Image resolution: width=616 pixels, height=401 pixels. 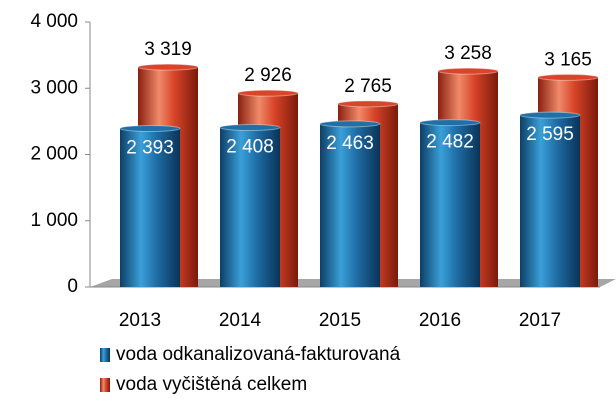 I want to click on y-tick-label: 0, so click(x=72, y=286).